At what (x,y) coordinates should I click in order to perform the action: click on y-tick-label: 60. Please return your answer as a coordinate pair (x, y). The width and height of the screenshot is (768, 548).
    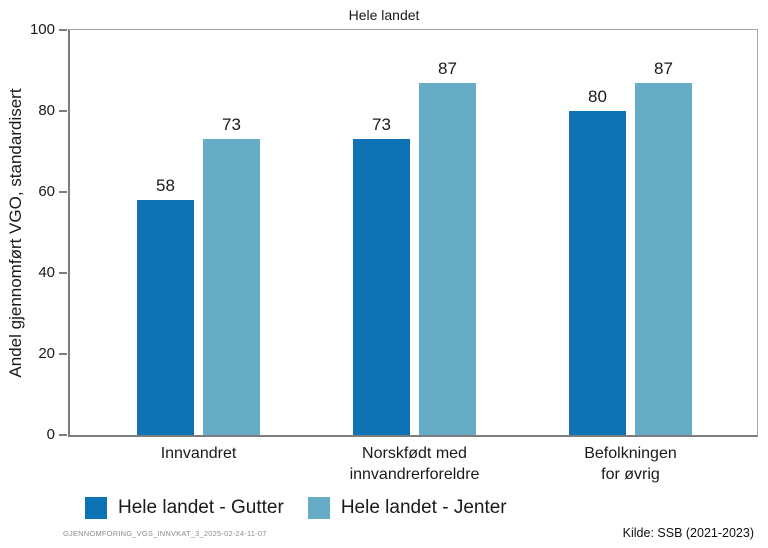
    Looking at the image, I should click on (46, 191).